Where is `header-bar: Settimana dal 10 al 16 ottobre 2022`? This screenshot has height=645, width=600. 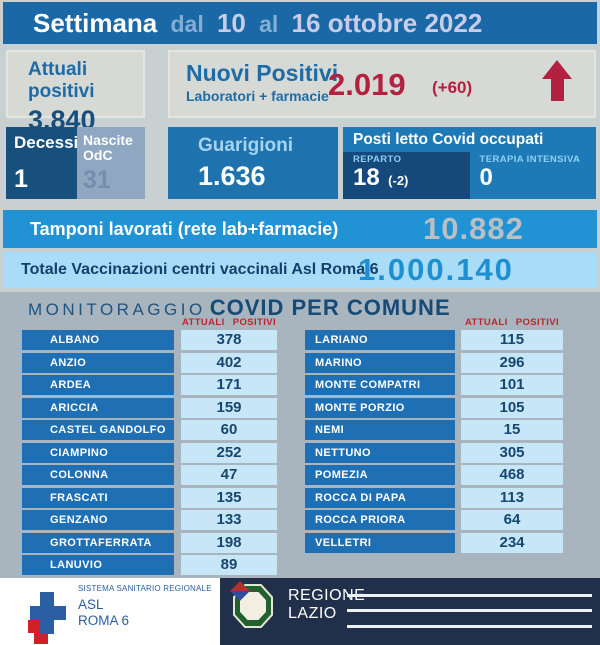 header-bar: Settimana dal 10 al 16 ottobre 2022 is located at coordinates (300, 23).